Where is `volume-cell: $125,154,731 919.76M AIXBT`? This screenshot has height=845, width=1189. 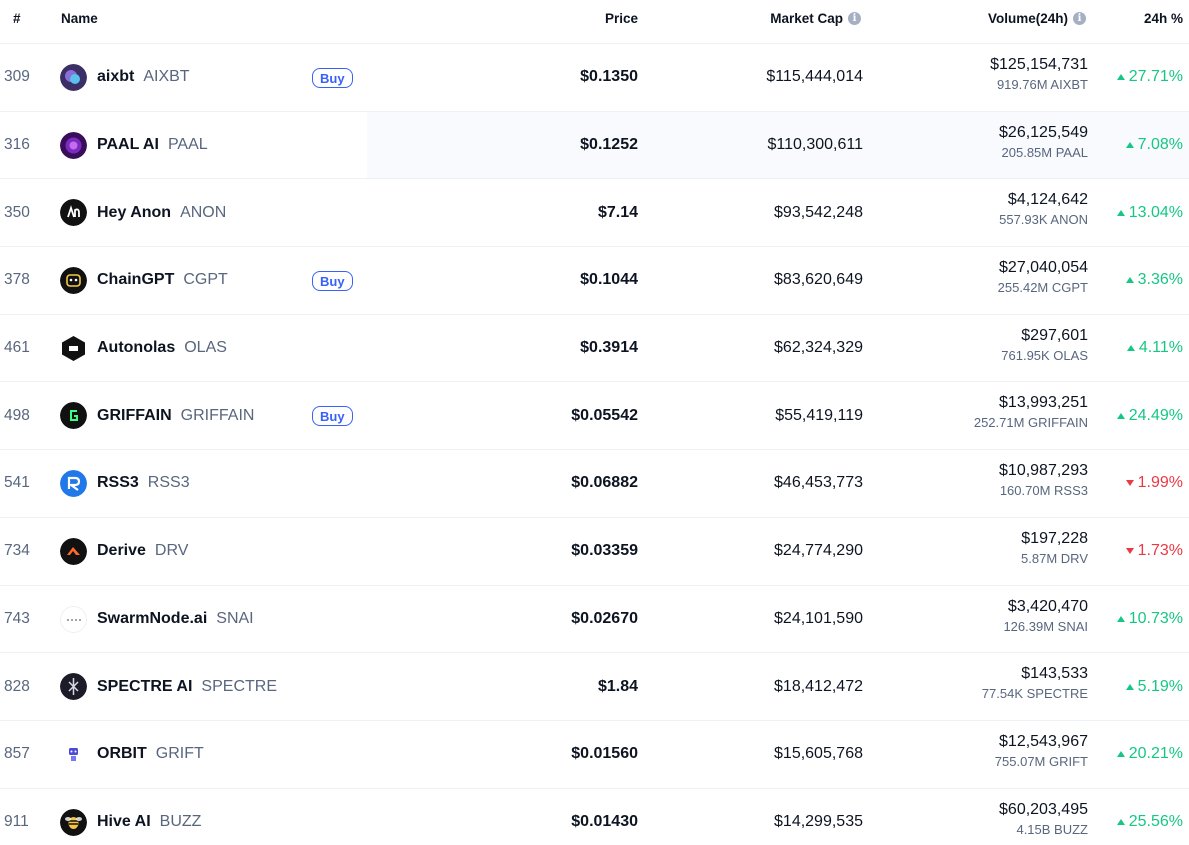 volume-cell: $125,154,731 919.76M AIXBT is located at coordinates (1039, 74).